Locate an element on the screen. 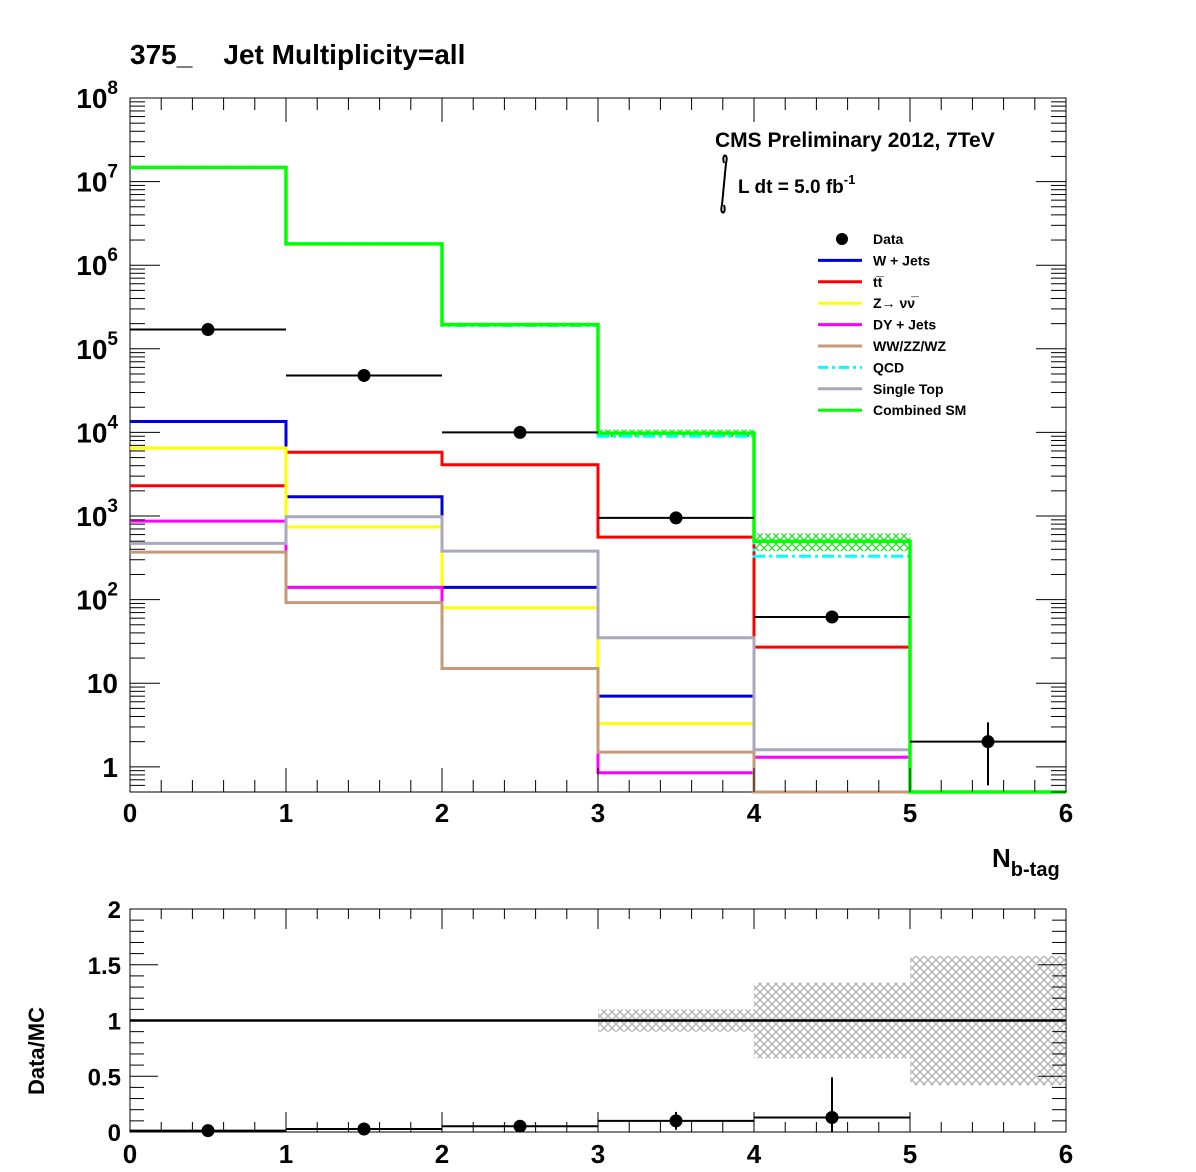 Image resolution: width=1196 pixels, height=1172 pixels. legend-label-3: Z→ νν̅ is located at coordinates (896, 303).